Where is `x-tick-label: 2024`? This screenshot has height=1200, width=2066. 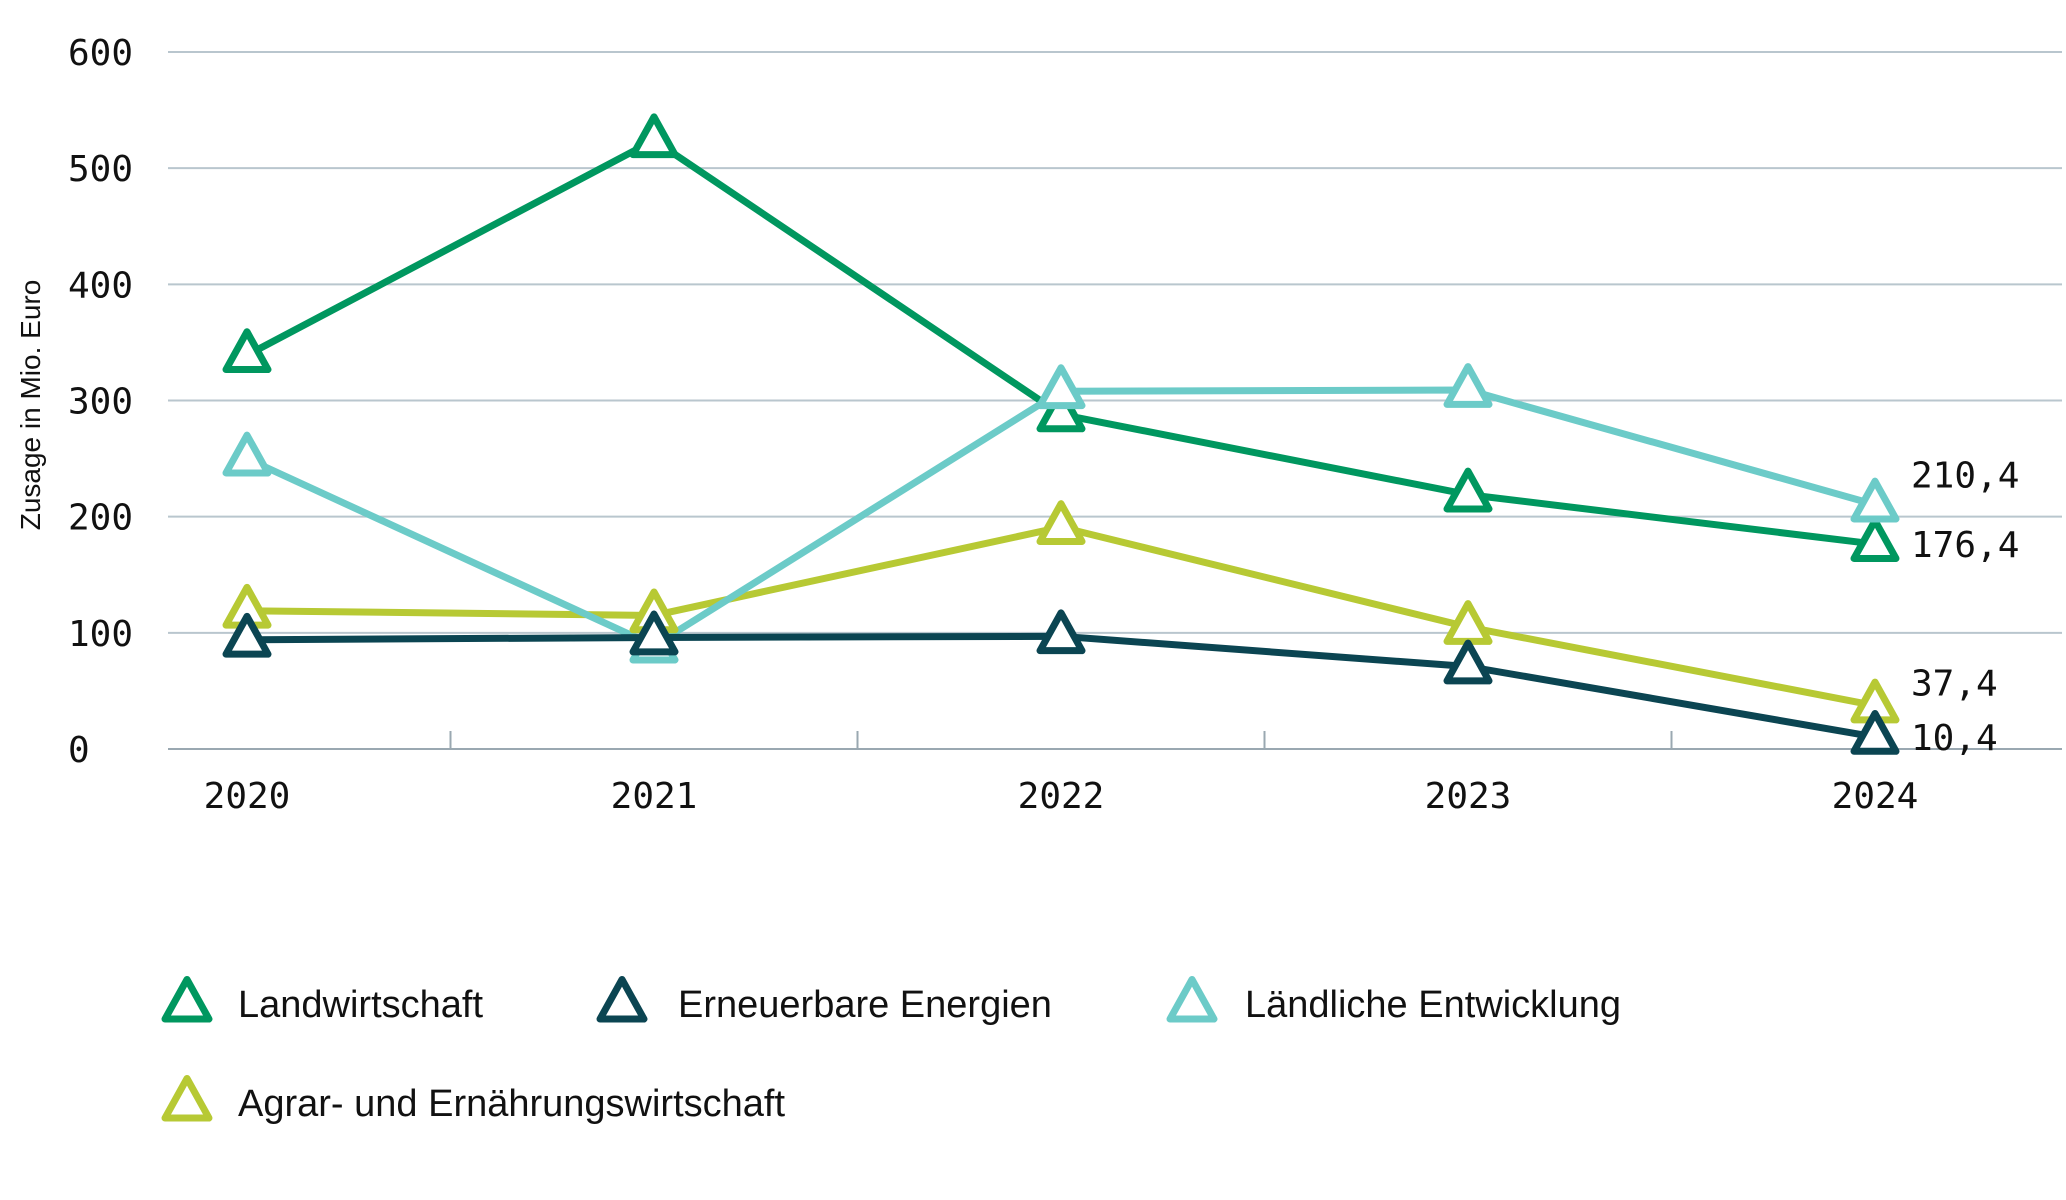
x-tick-label: 2024 is located at coordinates (1875, 796).